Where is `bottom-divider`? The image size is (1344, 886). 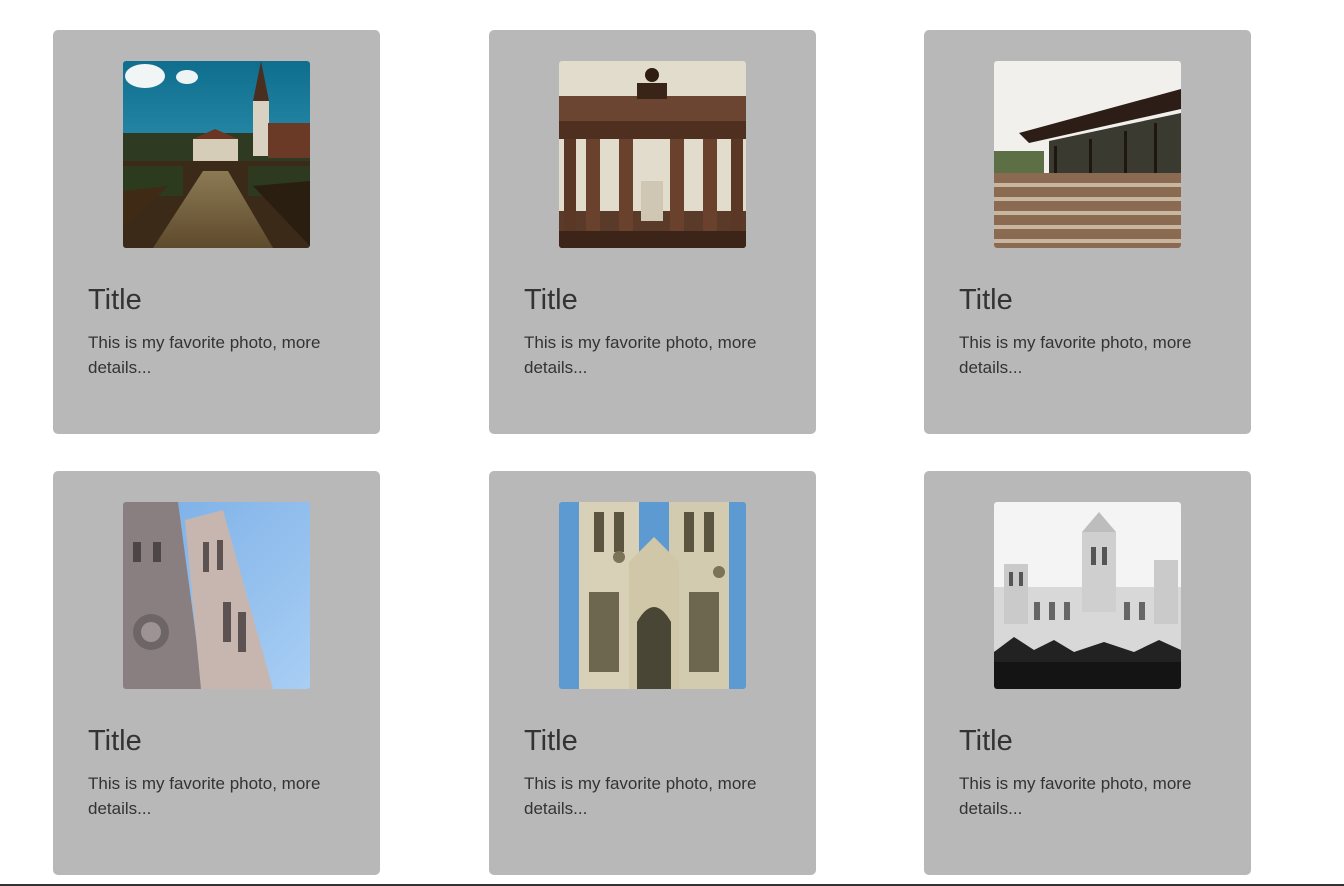
bottom-divider is located at coordinates (672, 885).